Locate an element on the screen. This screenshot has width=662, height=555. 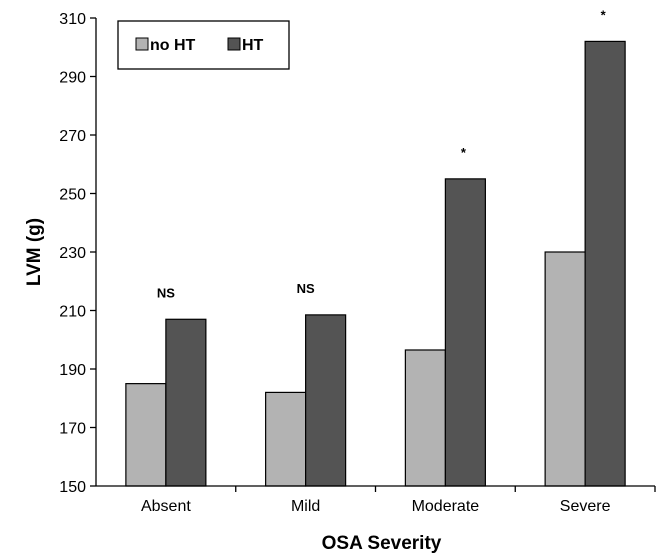
x-tick-label-absent: Absent is located at coordinates (166, 506).